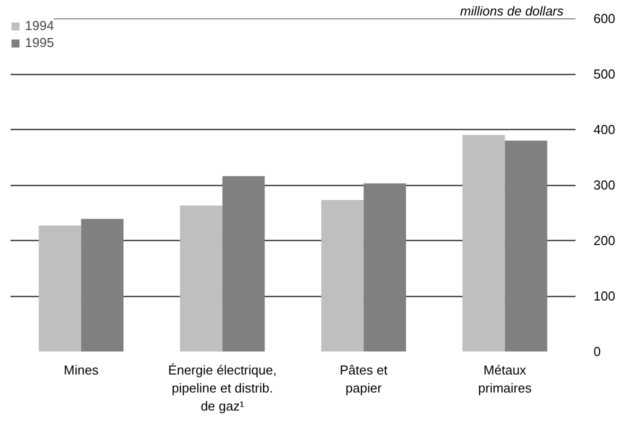 The width and height of the screenshot is (620, 421). Describe the element at coordinates (222, 388) in the screenshot. I see `x-tick-label: Énergie électrique, pipeline et distrib. de gaz¹` at that location.